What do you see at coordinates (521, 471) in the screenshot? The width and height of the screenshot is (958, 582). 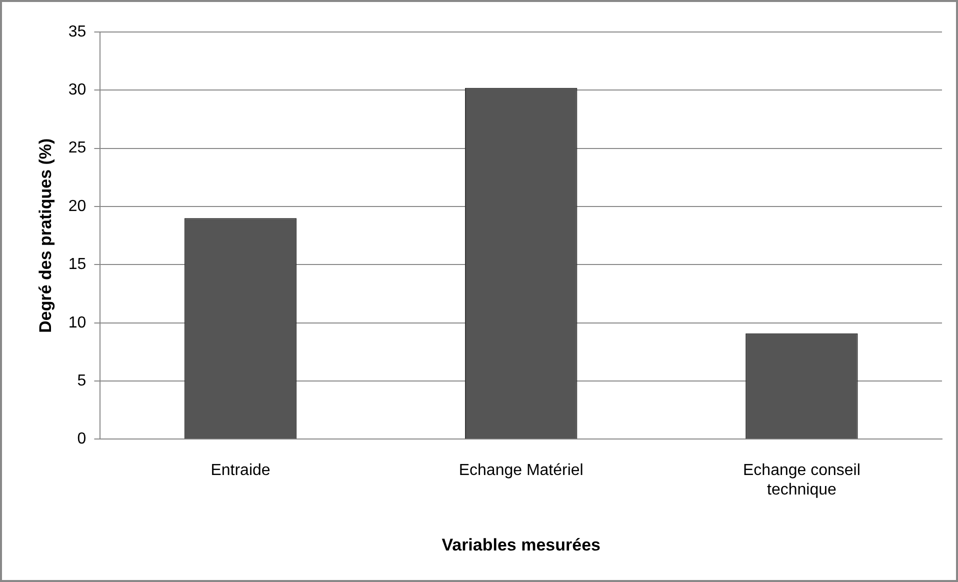 I see `x-tick-label: Echange Matériel` at bounding box center [521, 471].